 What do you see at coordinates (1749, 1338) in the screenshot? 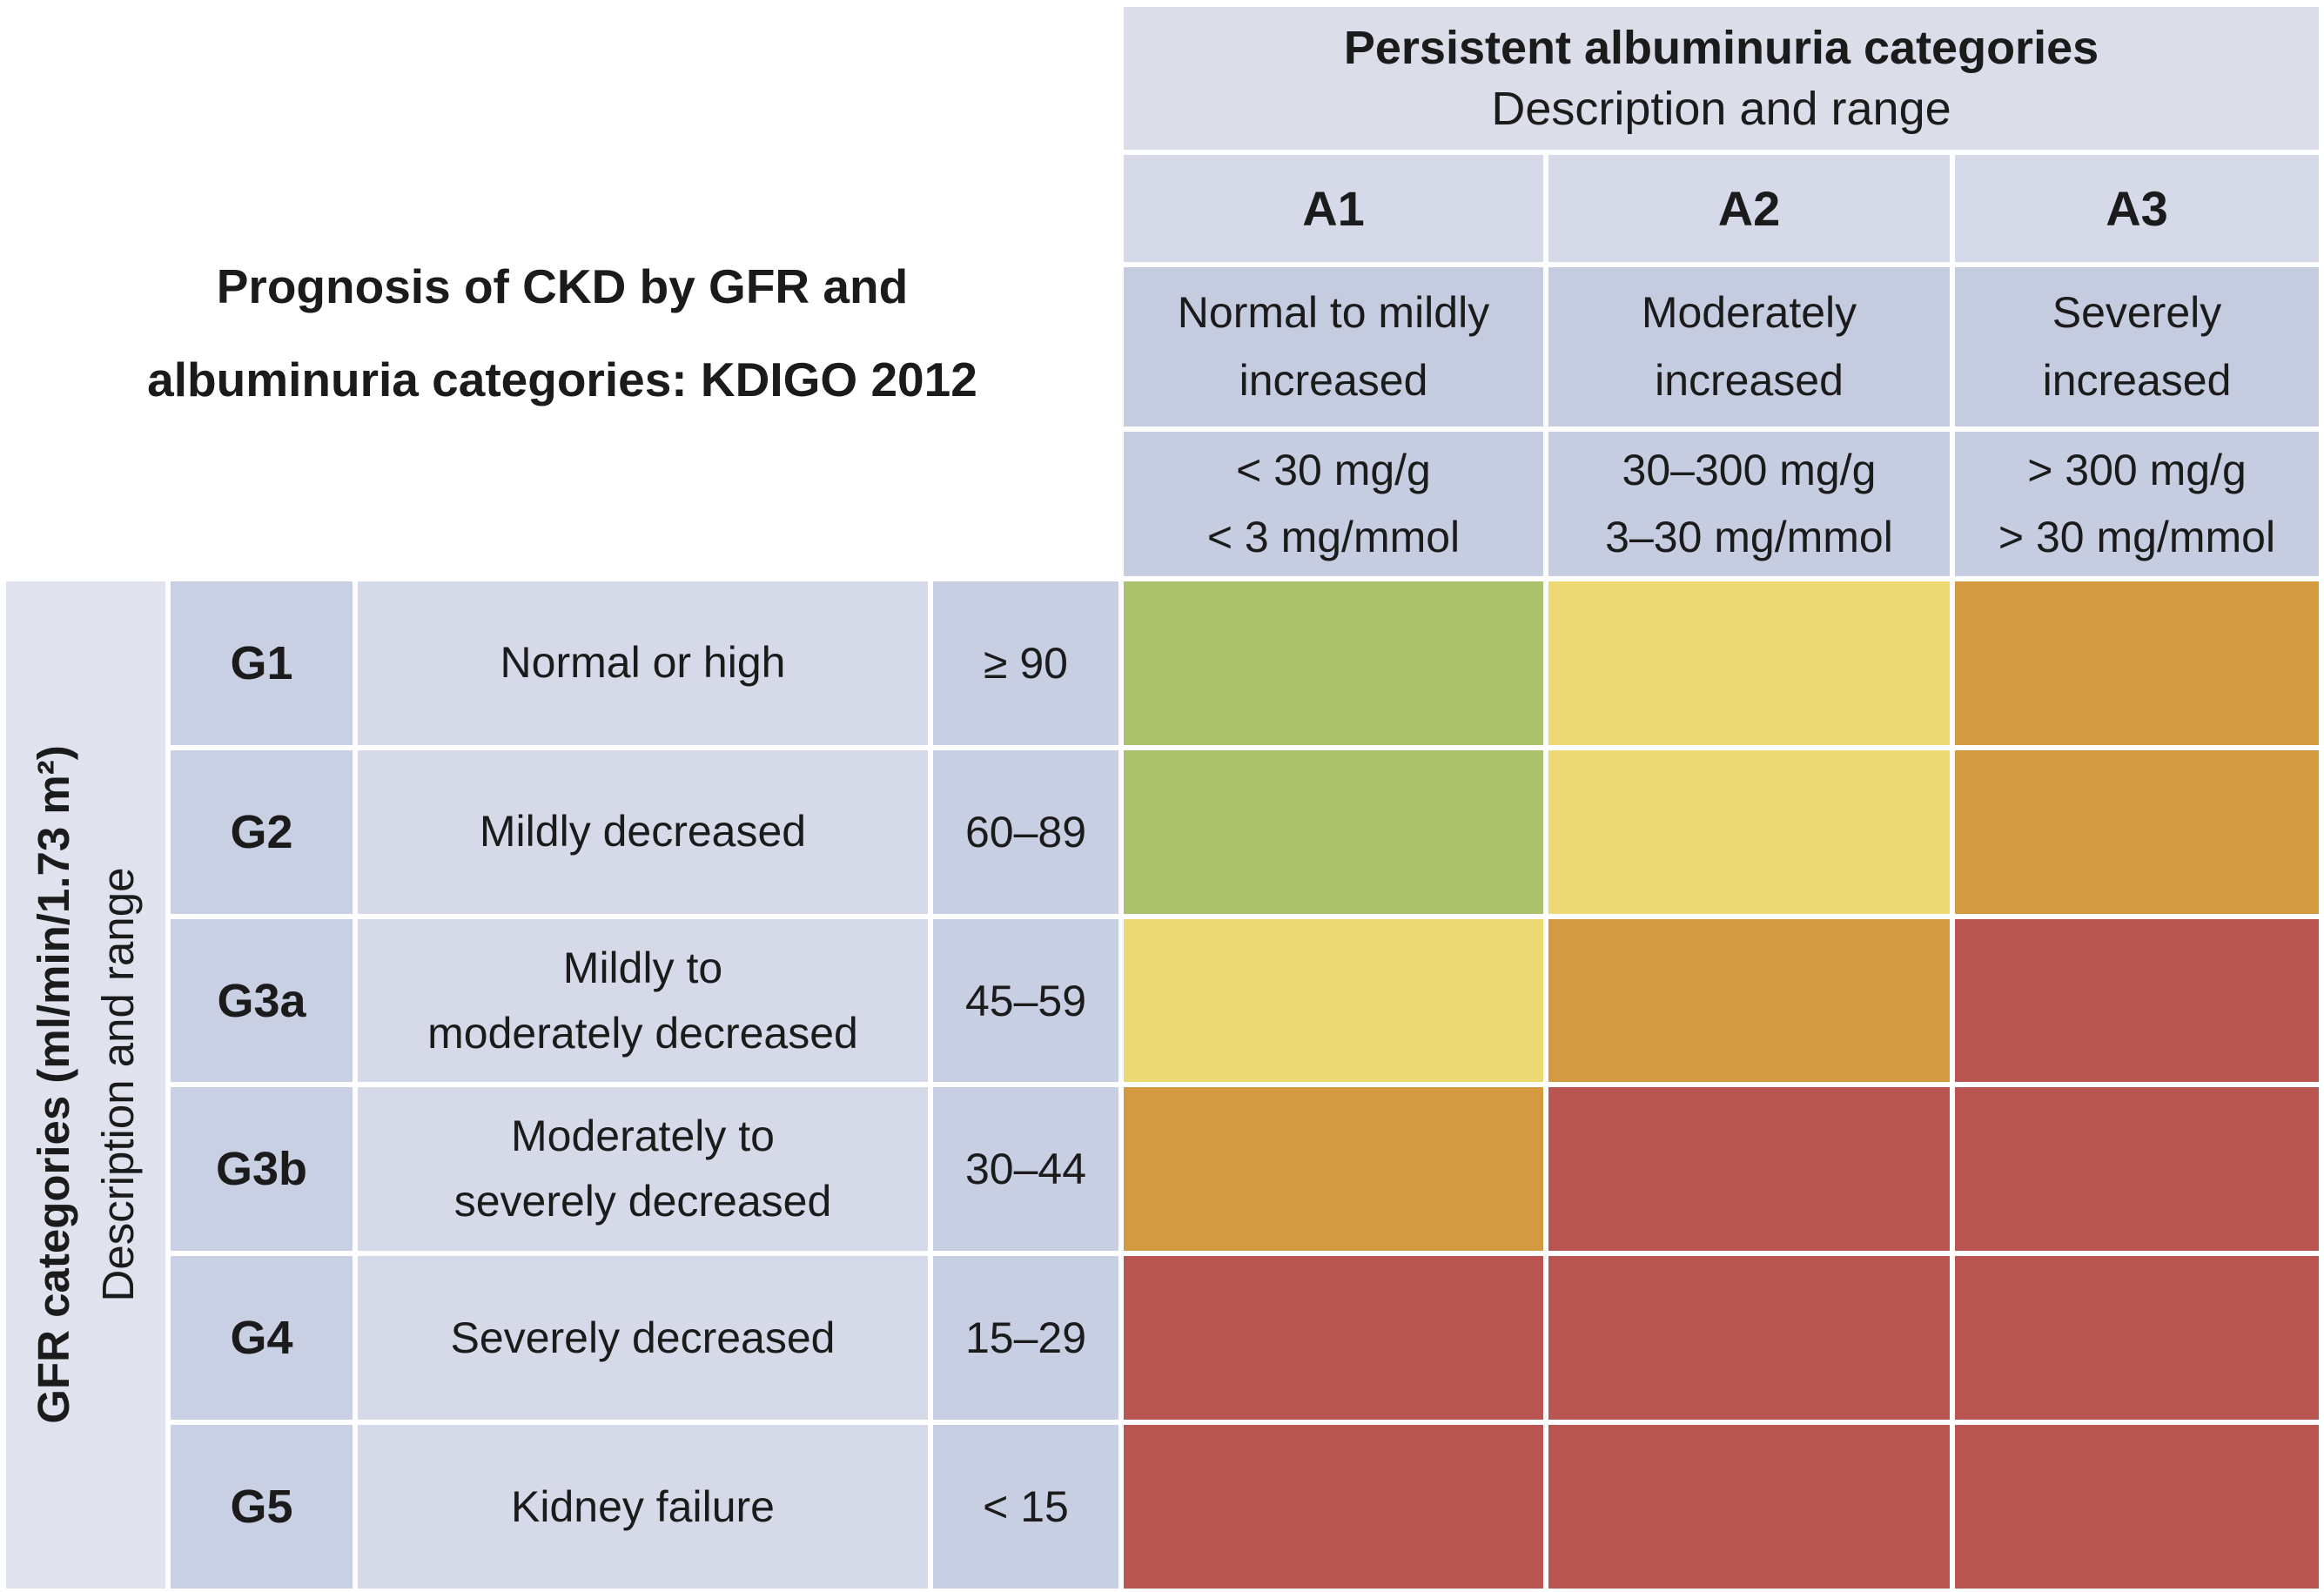
I see `risk-cell-g4-a2` at bounding box center [1749, 1338].